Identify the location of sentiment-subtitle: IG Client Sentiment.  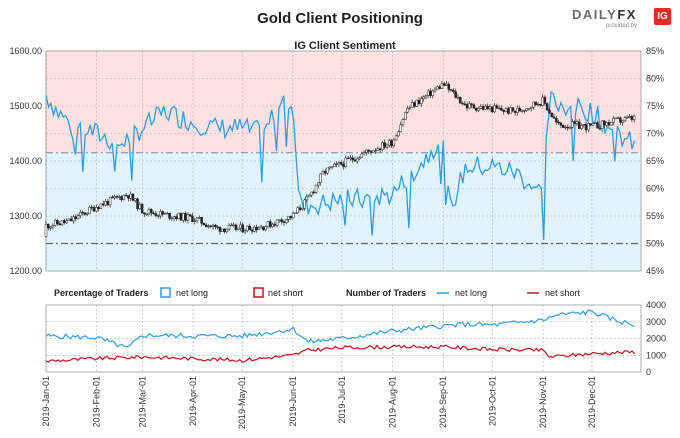
(345, 46).